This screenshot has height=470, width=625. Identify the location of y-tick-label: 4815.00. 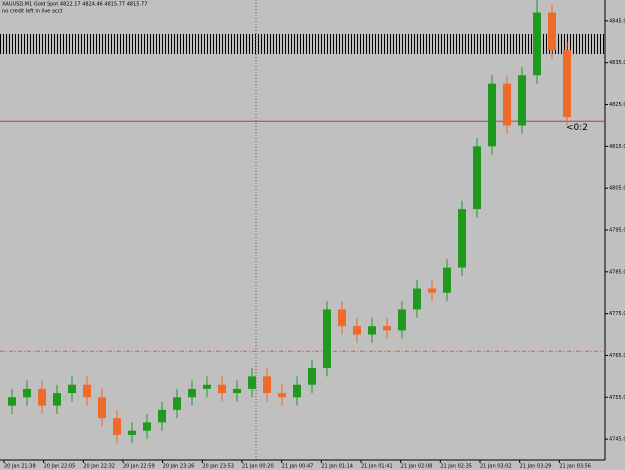
(617, 147).